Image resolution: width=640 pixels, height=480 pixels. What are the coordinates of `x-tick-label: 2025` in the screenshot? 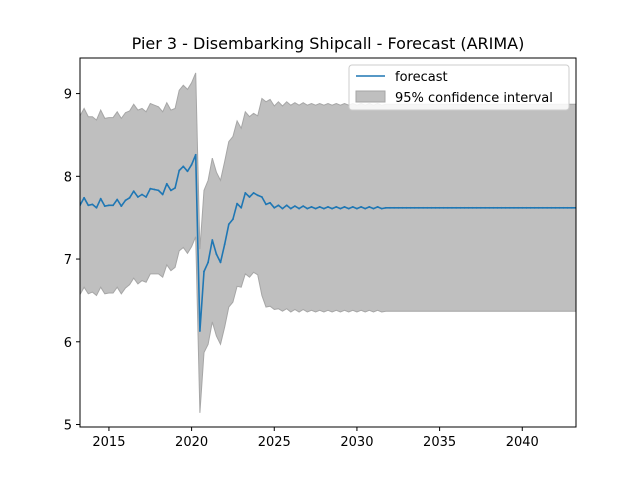 It's located at (274, 442).